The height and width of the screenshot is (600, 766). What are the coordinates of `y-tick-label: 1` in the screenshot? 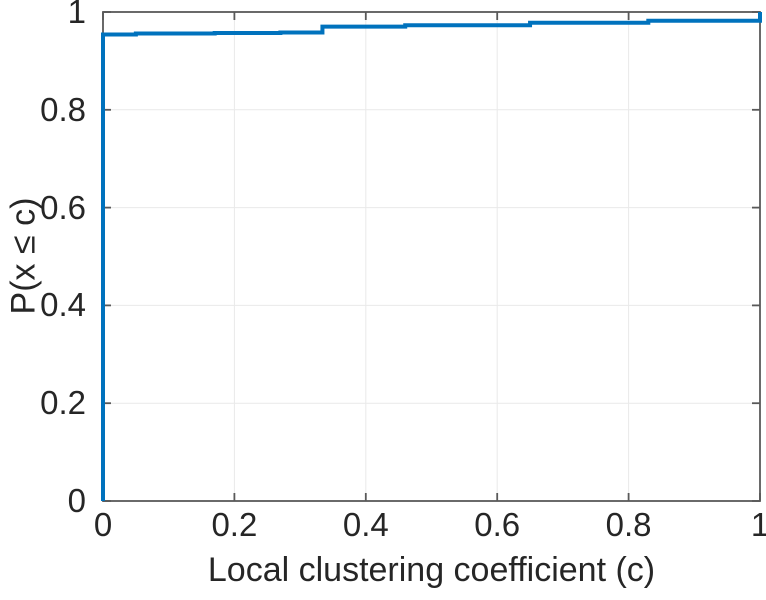 It's located at (76, 15).